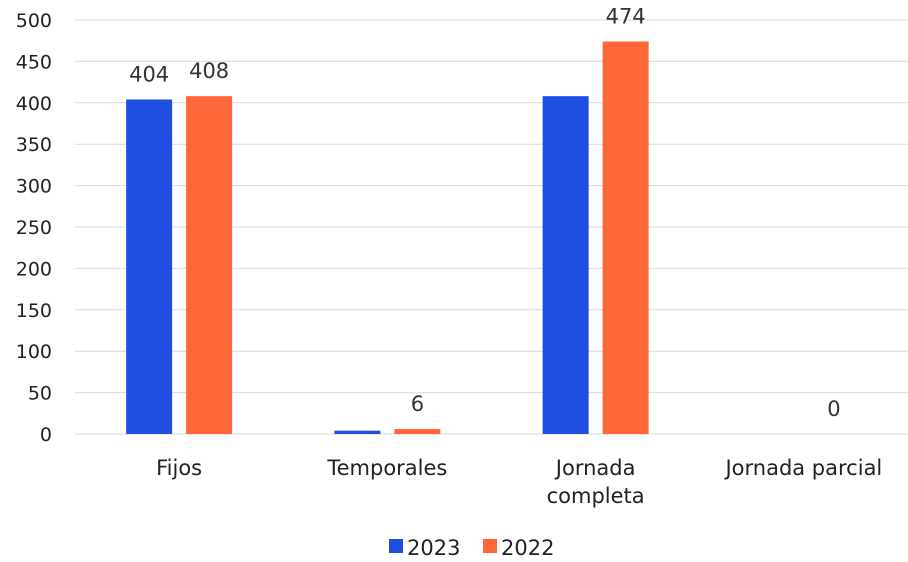 The height and width of the screenshot is (562, 908). What do you see at coordinates (34, 269) in the screenshot?
I see `y-tick-label: 200` at bounding box center [34, 269].